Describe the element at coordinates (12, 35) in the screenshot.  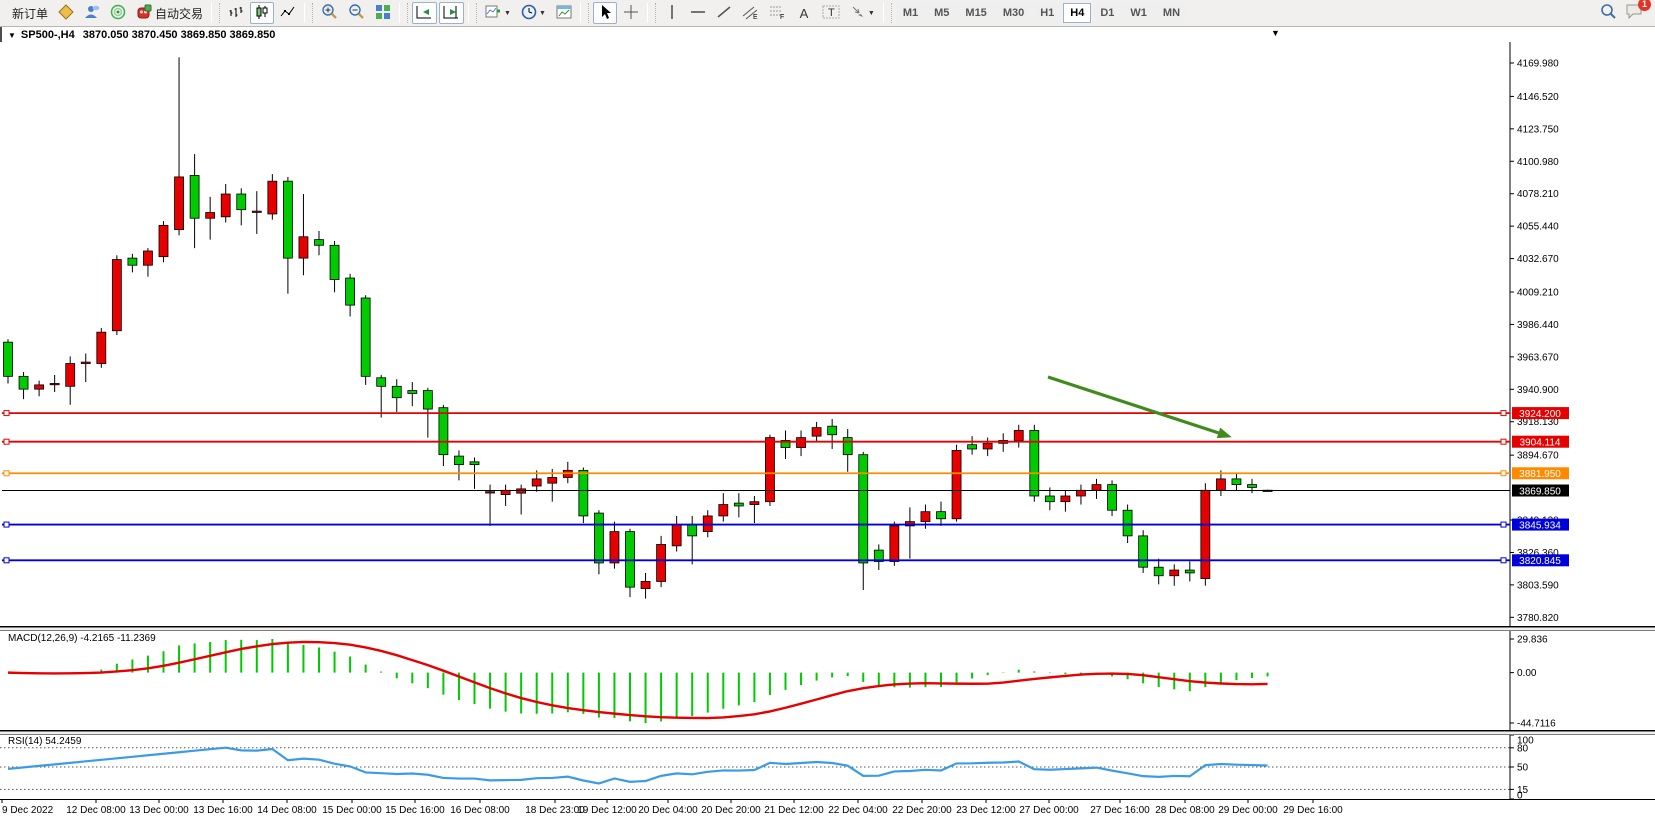
I see `collapse-triangle-icon: ▼` at that location.